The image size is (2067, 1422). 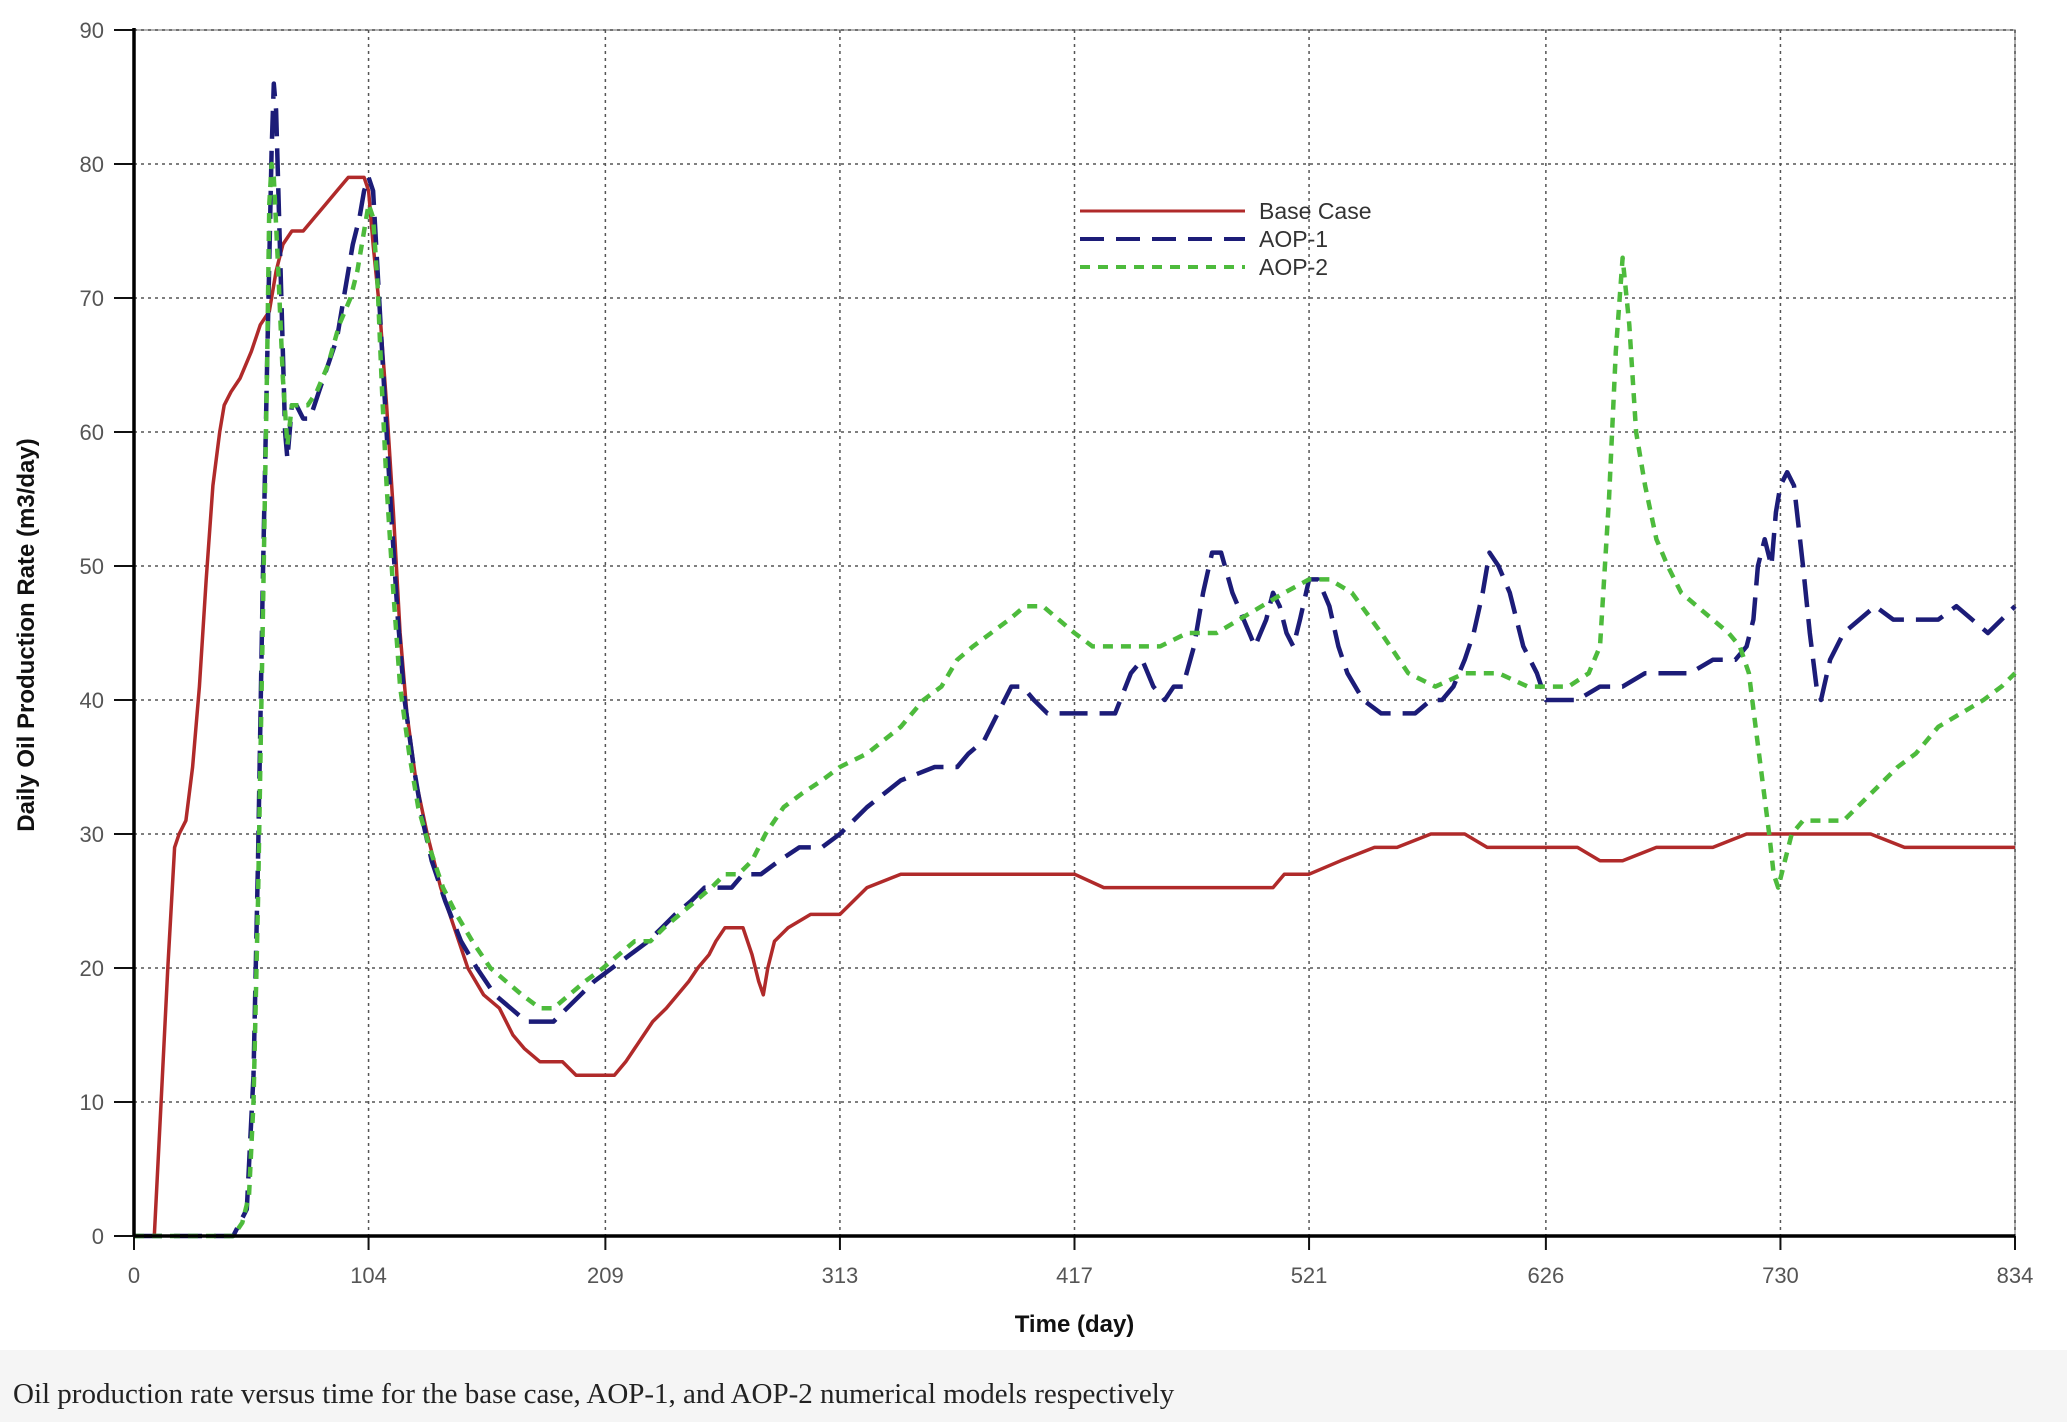 What do you see at coordinates (92, 834) in the screenshot?
I see `y-tick-label: 30` at bounding box center [92, 834].